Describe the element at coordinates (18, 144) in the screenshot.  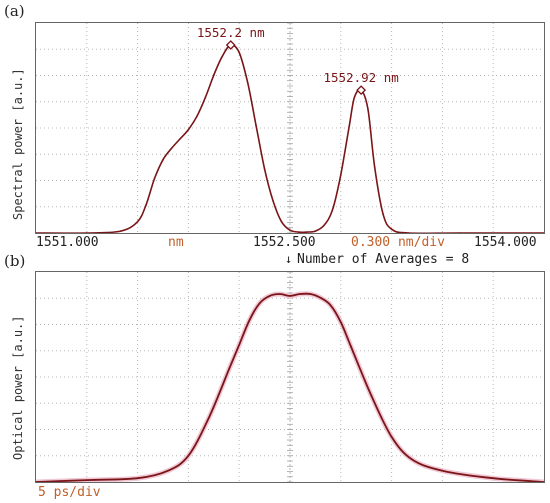
I see `spectrum-y-axis-label: Spectral power [a.u.]` at that location.